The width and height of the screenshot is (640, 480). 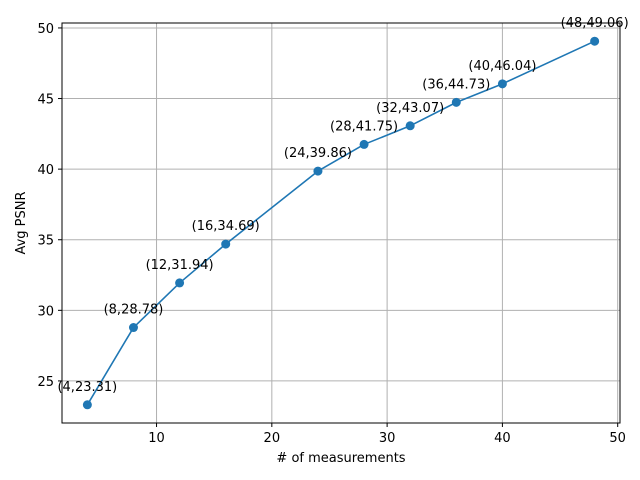 What do you see at coordinates (456, 84) in the screenshot?
I see `data-point-label: (36,44.73)` at bounding box center [456, 84].